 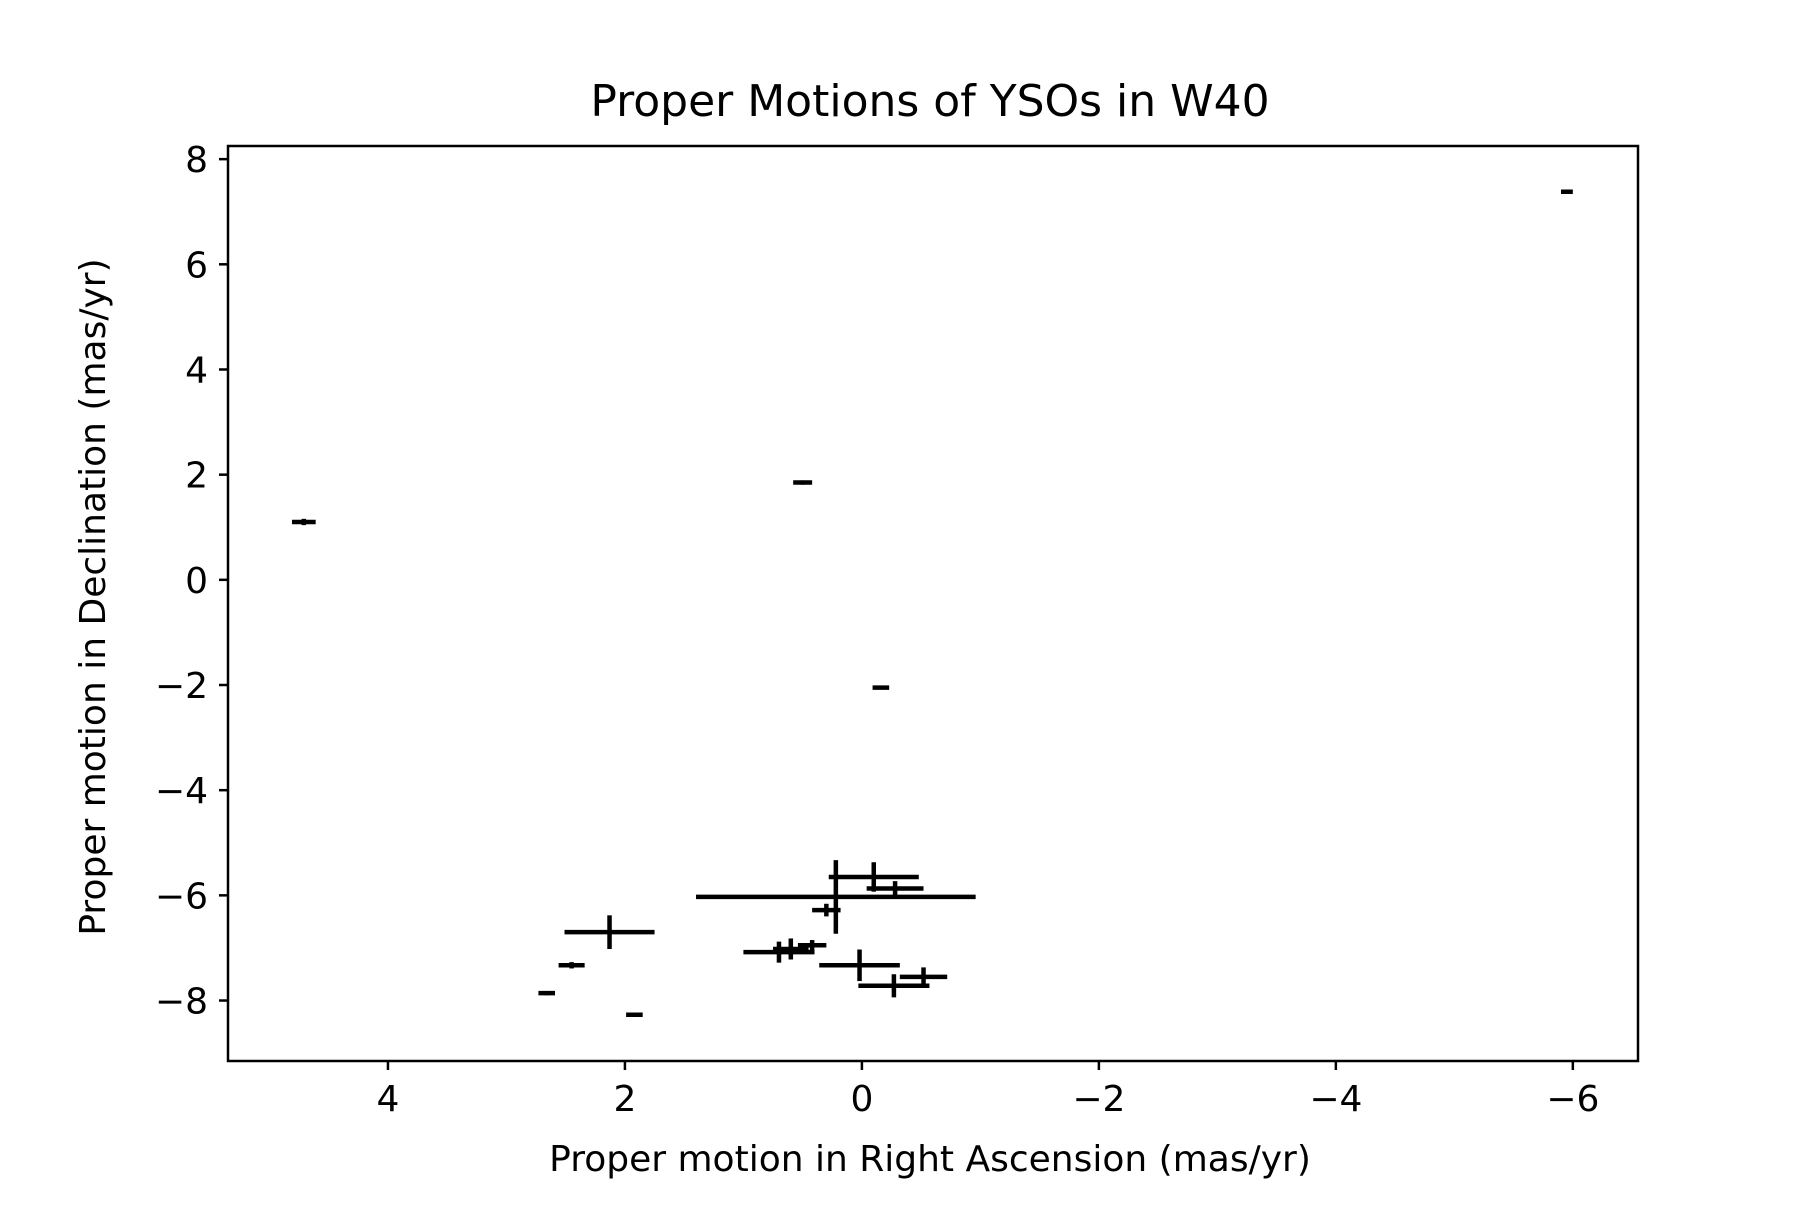 What do you see at coordinates (181, 896) in the screenshot?
I see `y-tick-label: −6` at bounding box center [181, 896].